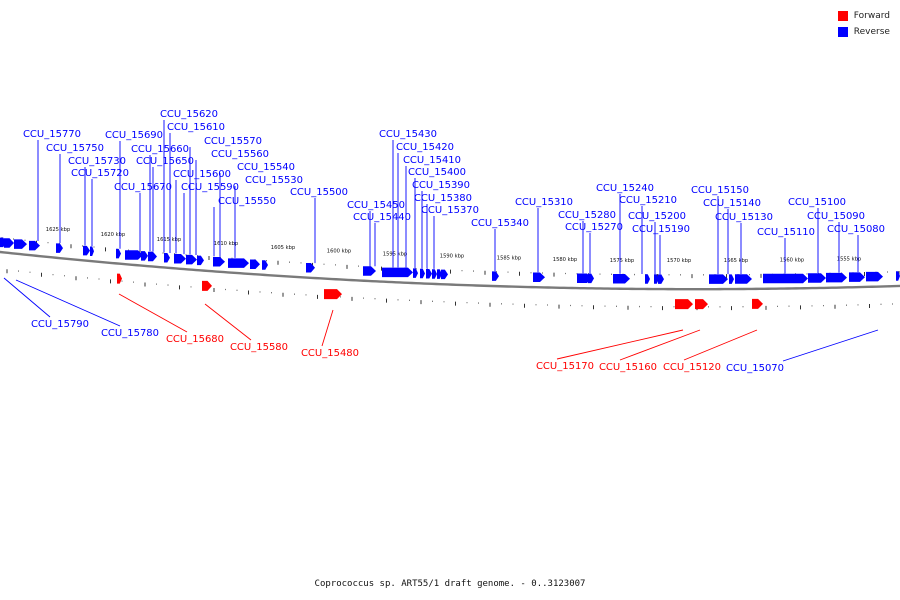 The width and height of the screenshot is (900, 600). Describe the element at coordinates (437, 172) in the screenshot. I see `reverse-gene-label: CCU_15400` at that location.